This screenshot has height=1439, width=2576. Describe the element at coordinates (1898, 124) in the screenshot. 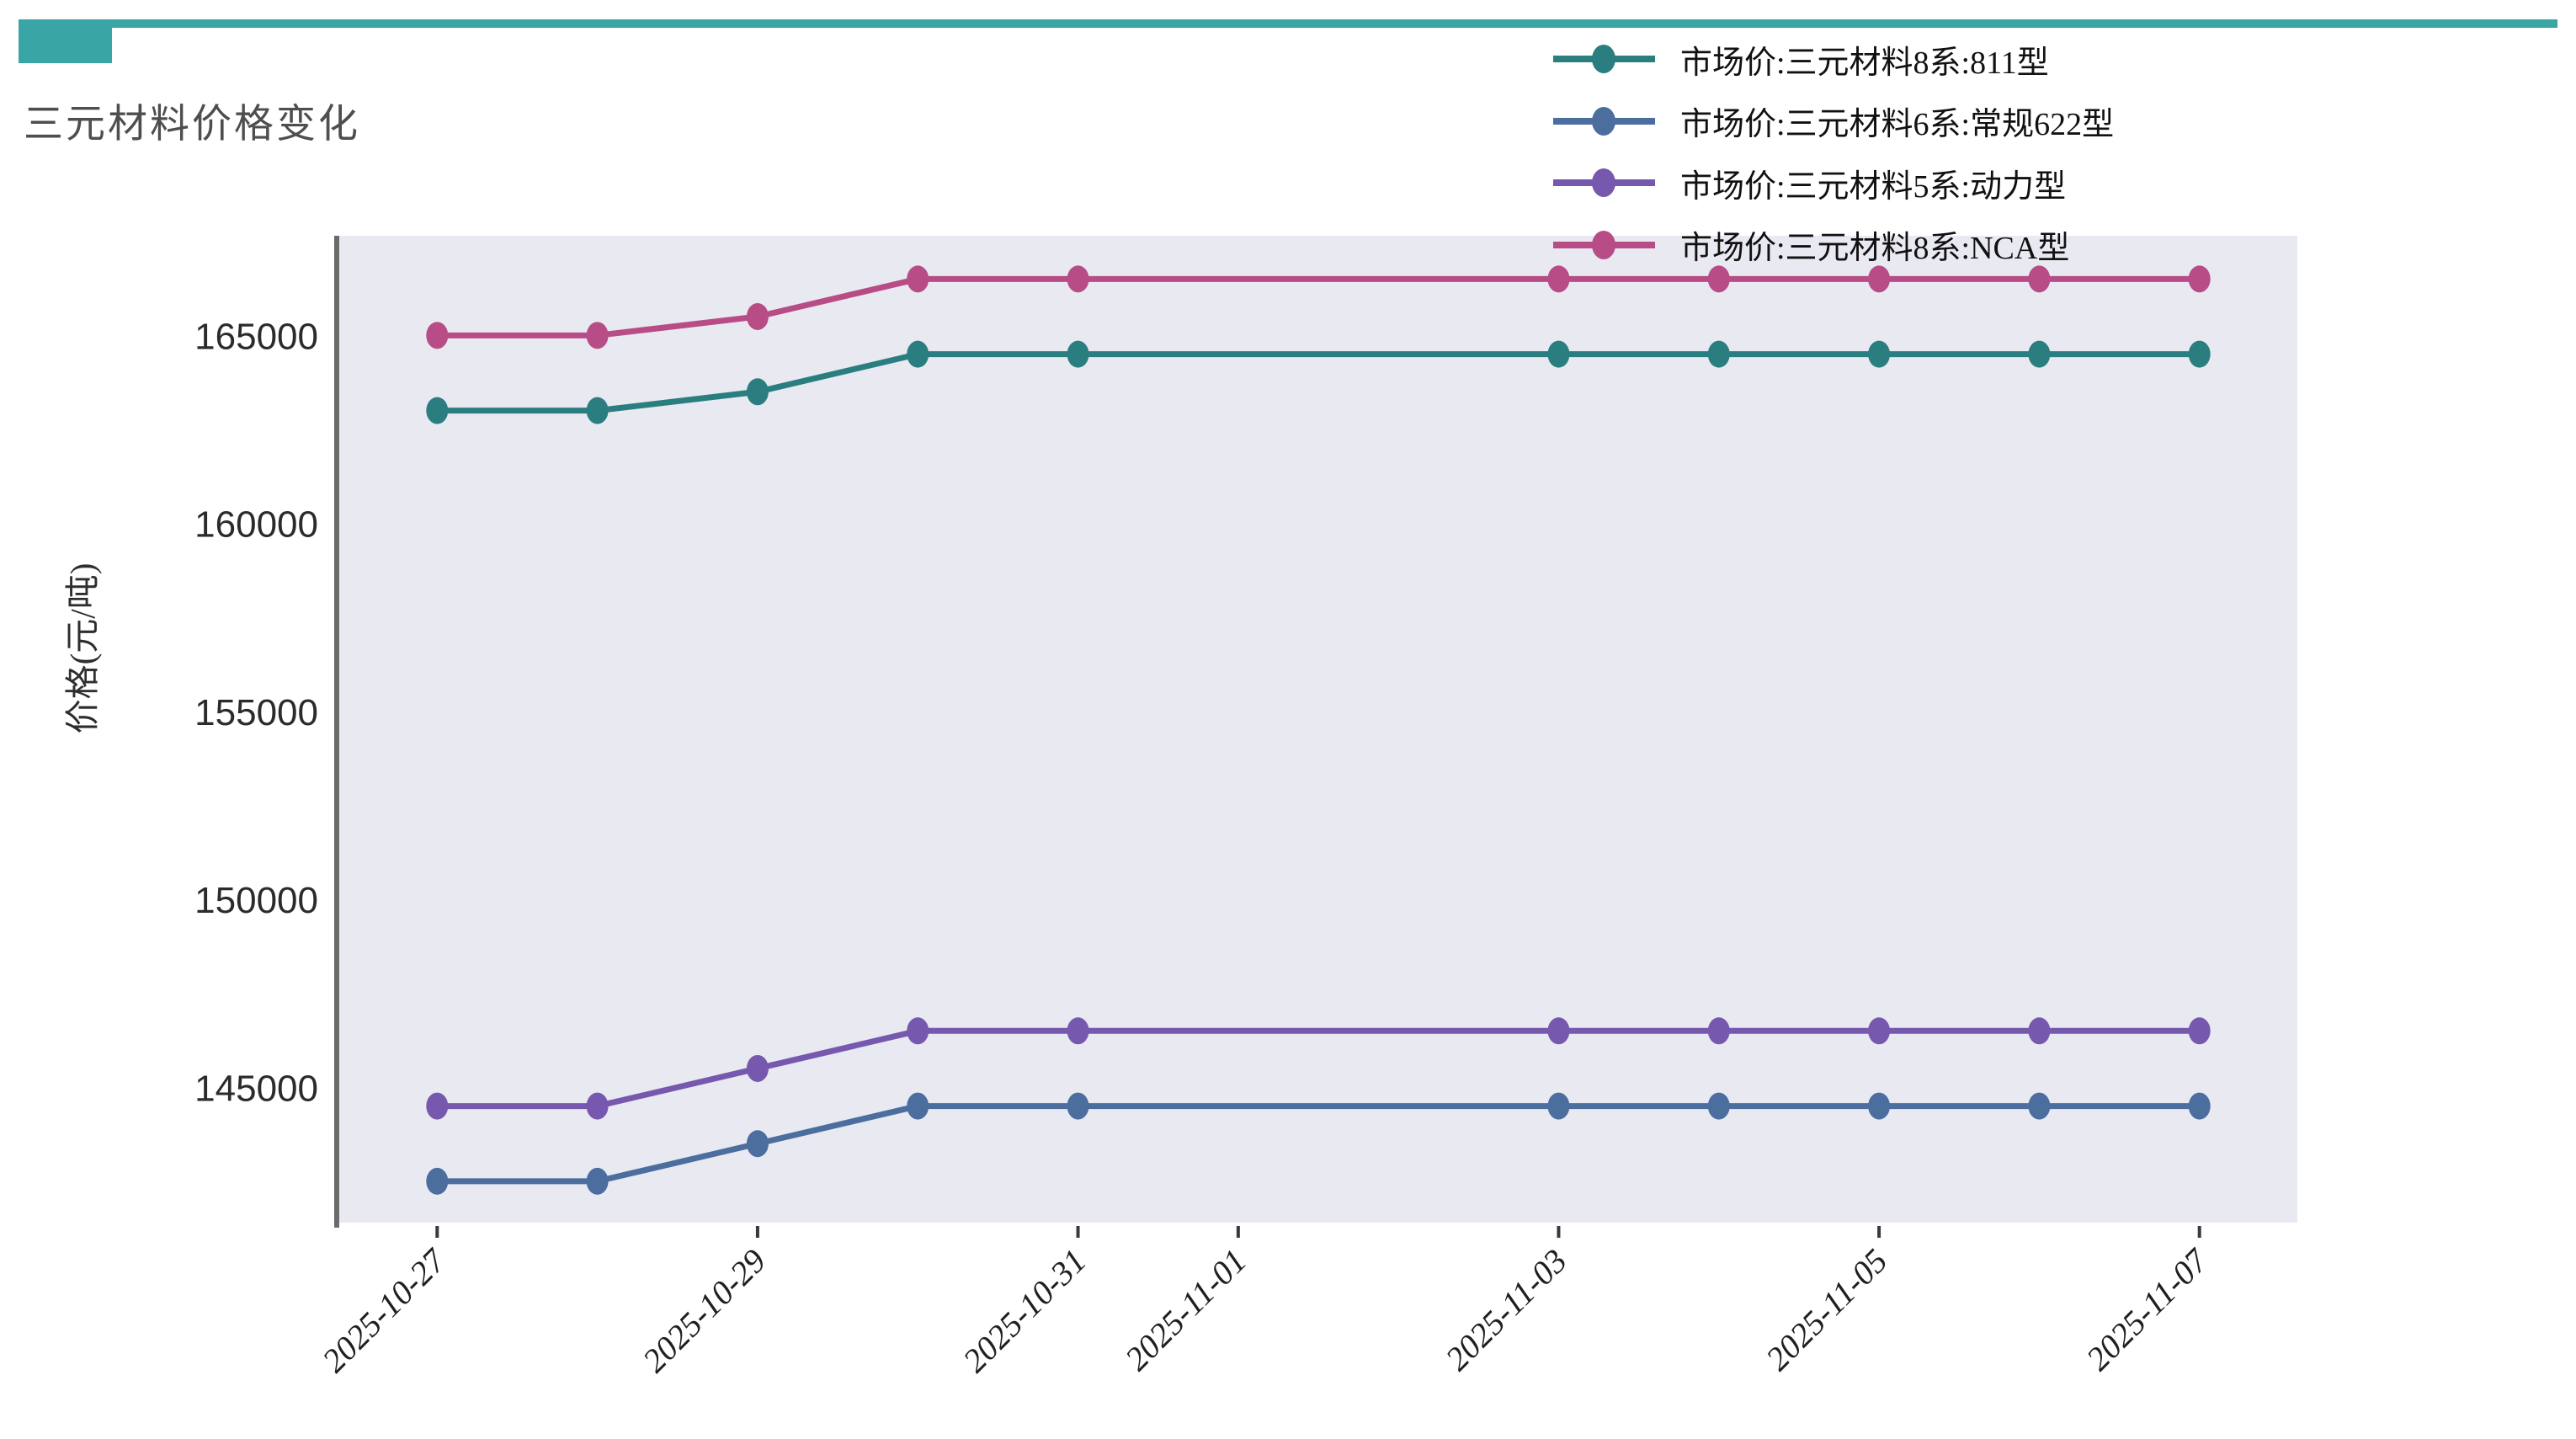

I see `legend-label: 市场价:三元材料6系:常规622型` at that location.